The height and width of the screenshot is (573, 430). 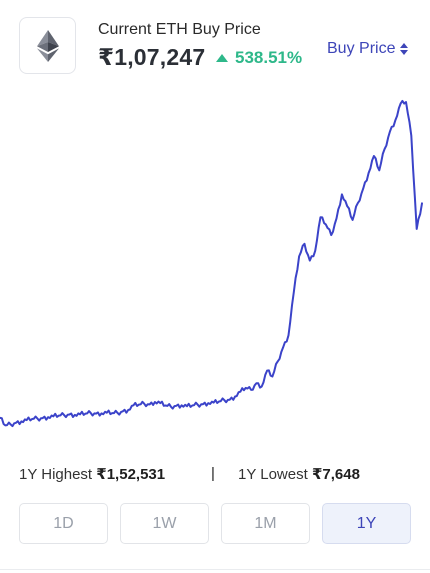 I want to click on ethereum-icon, so click(x=47, y=45).